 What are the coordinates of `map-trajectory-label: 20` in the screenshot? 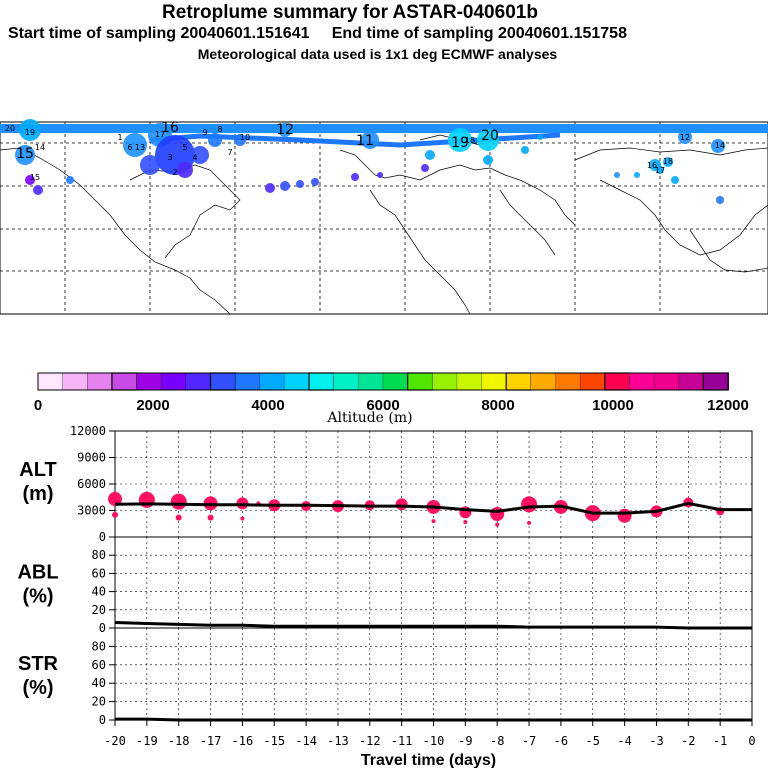 It's located at (10, 128).